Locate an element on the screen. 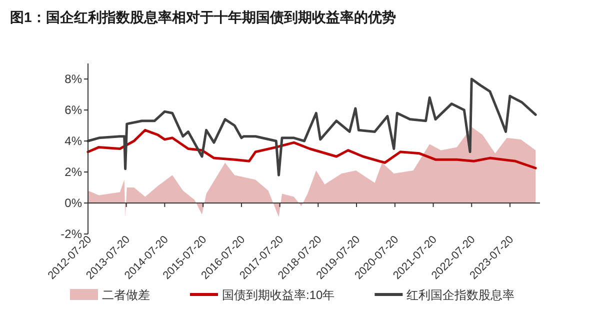 This screenshot has height=331, width=589. y-tick-label: 6% is located at coordinates (73, 110).